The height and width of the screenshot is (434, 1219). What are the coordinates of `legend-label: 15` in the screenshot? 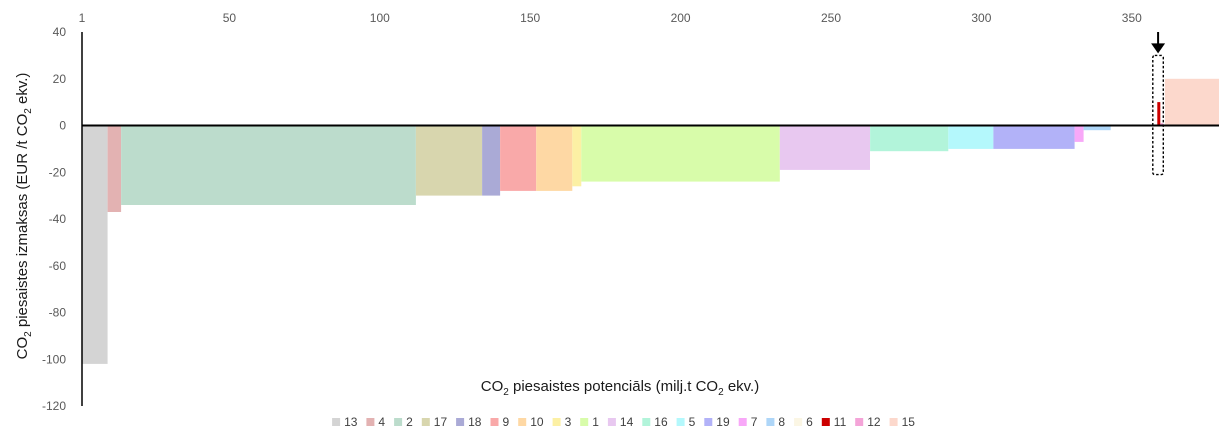 It's located at (909, 422).